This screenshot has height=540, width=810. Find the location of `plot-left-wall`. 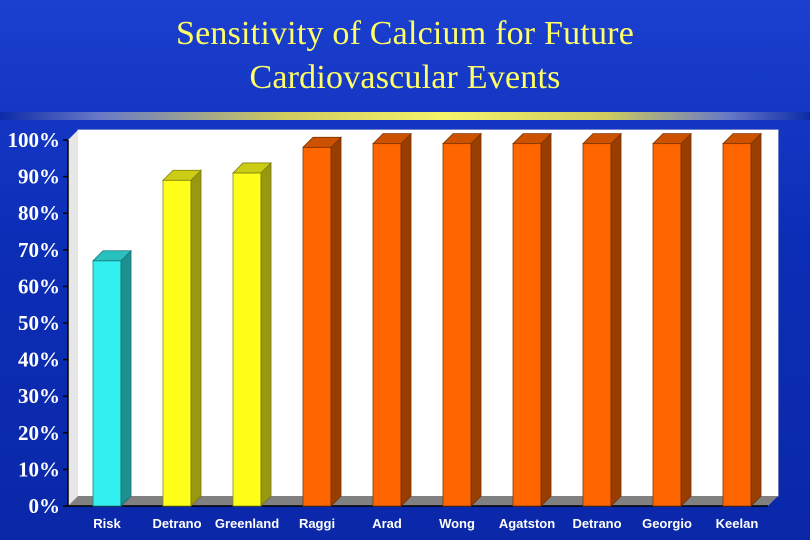

plot-left-wall is located at coordinates (73, 318).